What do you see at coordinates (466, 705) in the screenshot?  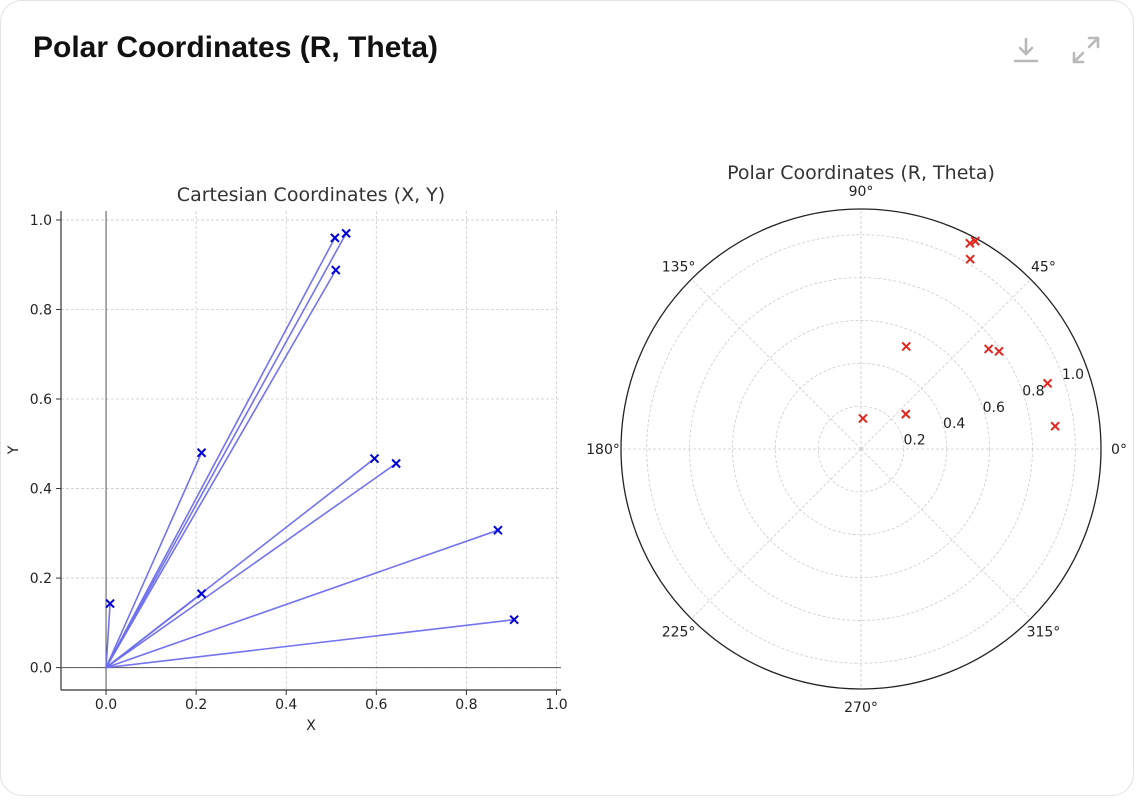 I see `x-tick-label: 0.8` at bounding box center [466, 705].